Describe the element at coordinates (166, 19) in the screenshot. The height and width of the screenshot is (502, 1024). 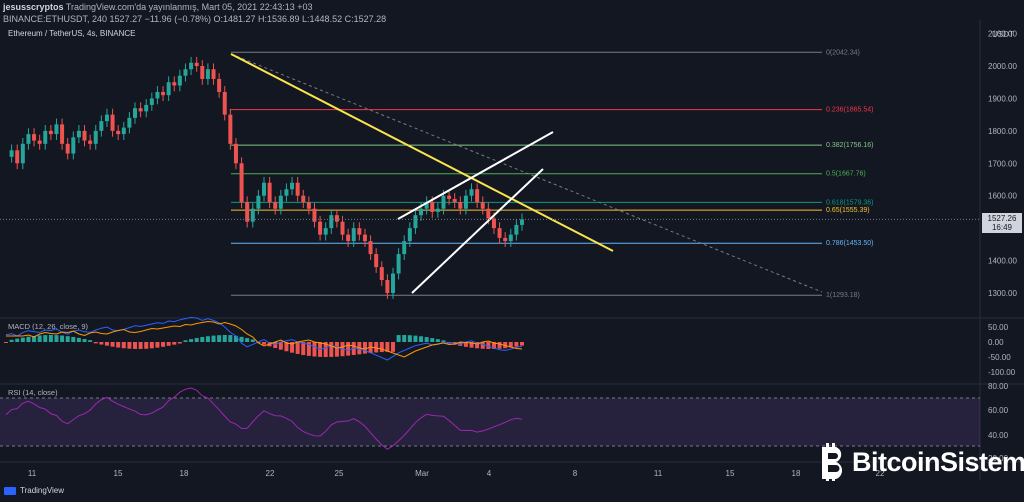
I see `price-change: 1527.27 −11.96 (−0.78%) O:` at that location.